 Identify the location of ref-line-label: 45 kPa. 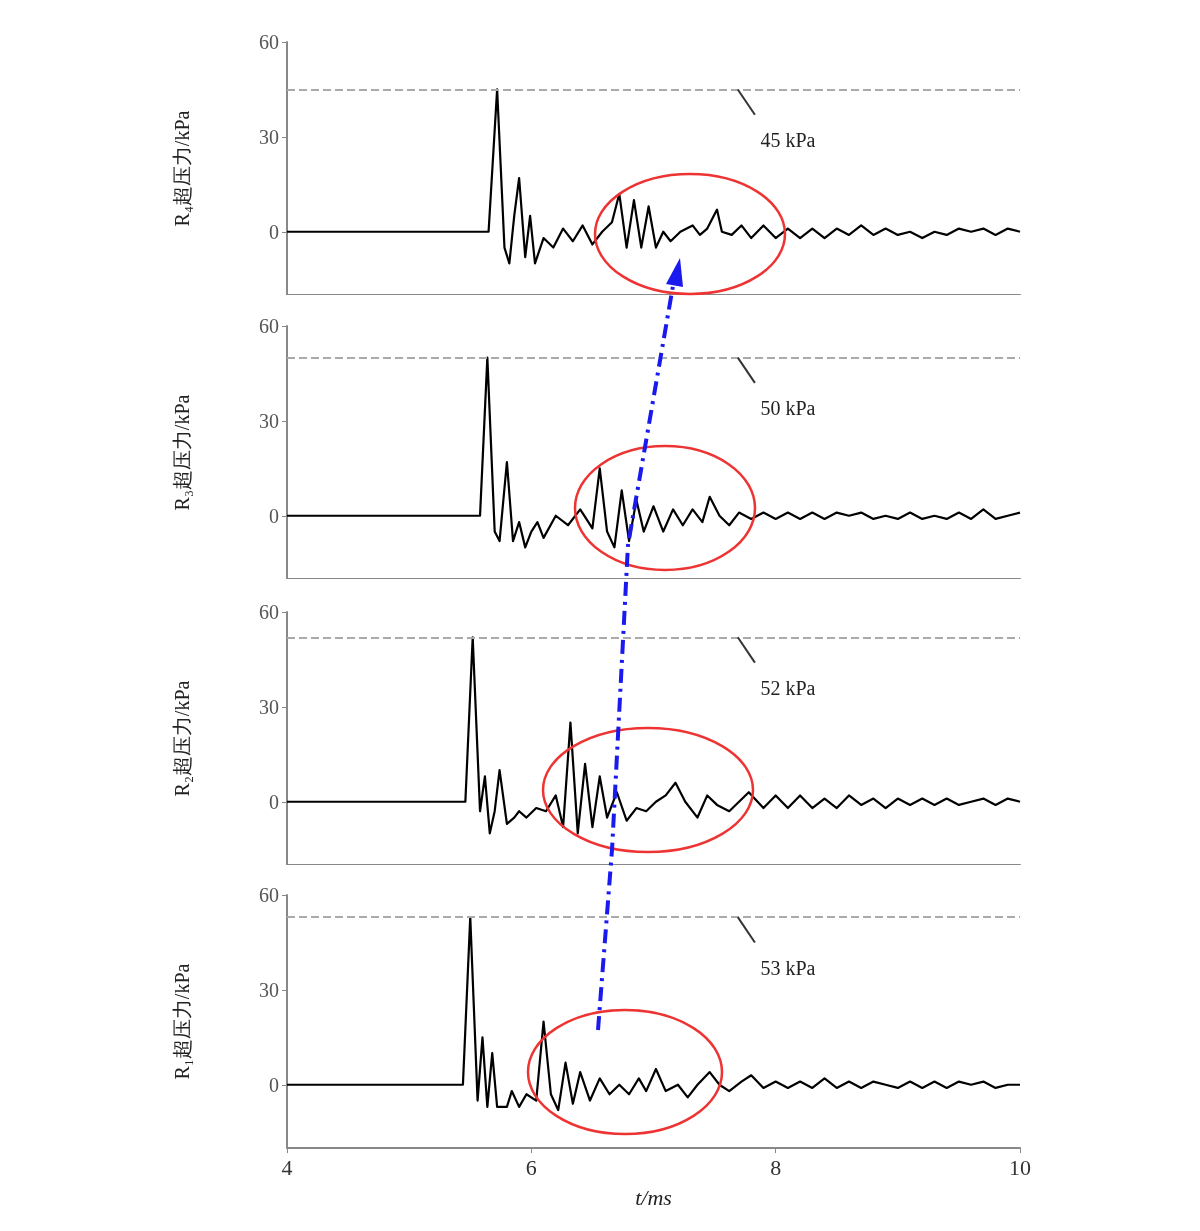
(788, 140).